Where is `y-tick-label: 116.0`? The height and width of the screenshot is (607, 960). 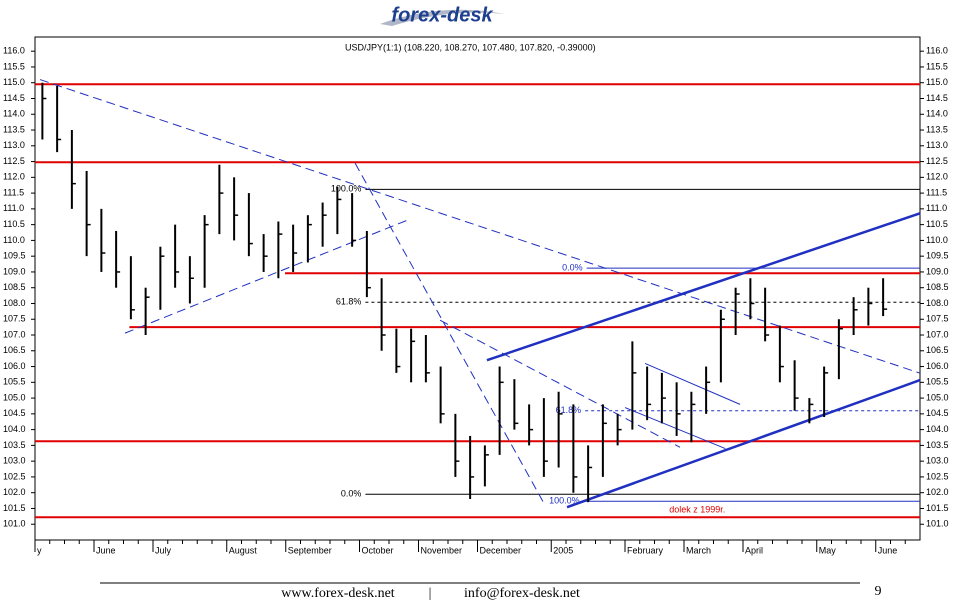 y-tick-label: 116.0 is located at coordinates (14, 51).